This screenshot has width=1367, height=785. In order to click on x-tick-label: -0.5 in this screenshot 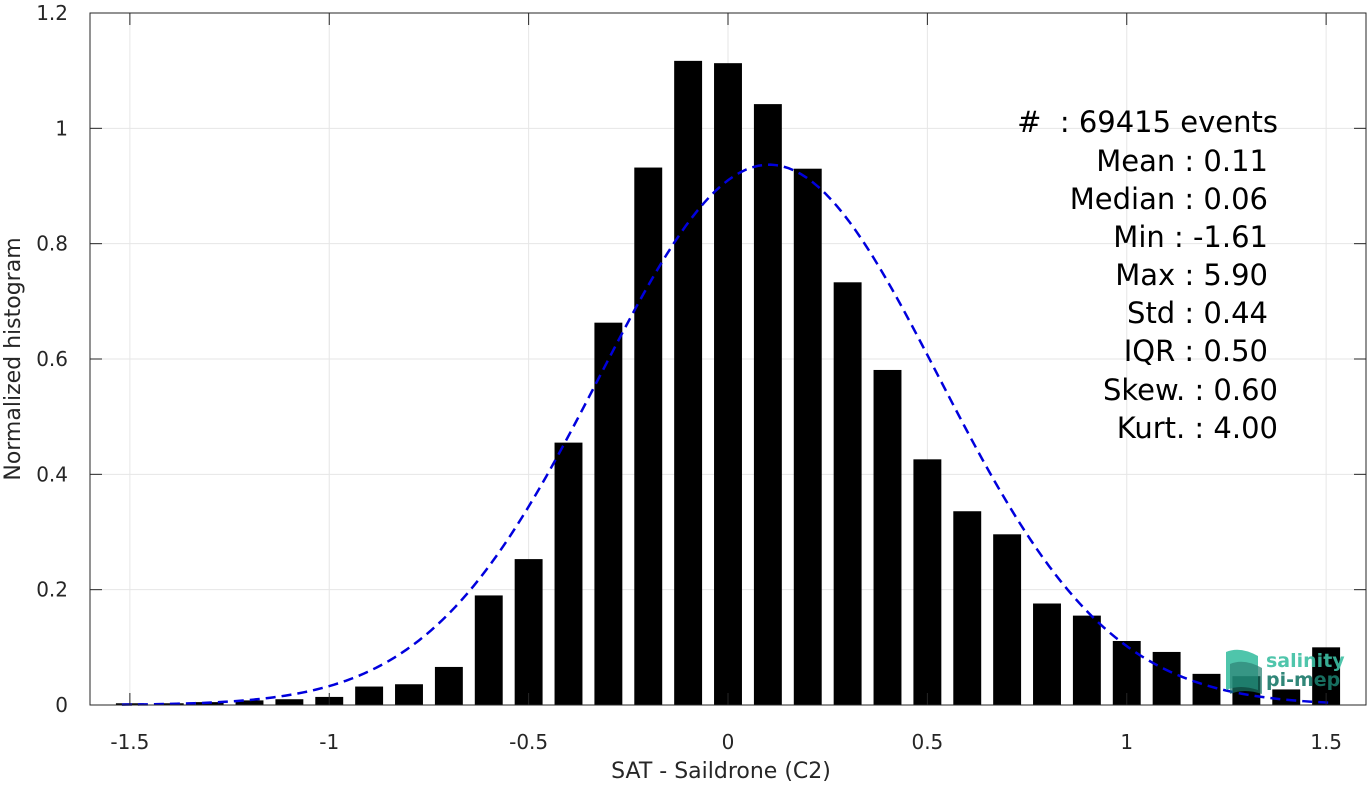, I will do `click(528, 742)`.